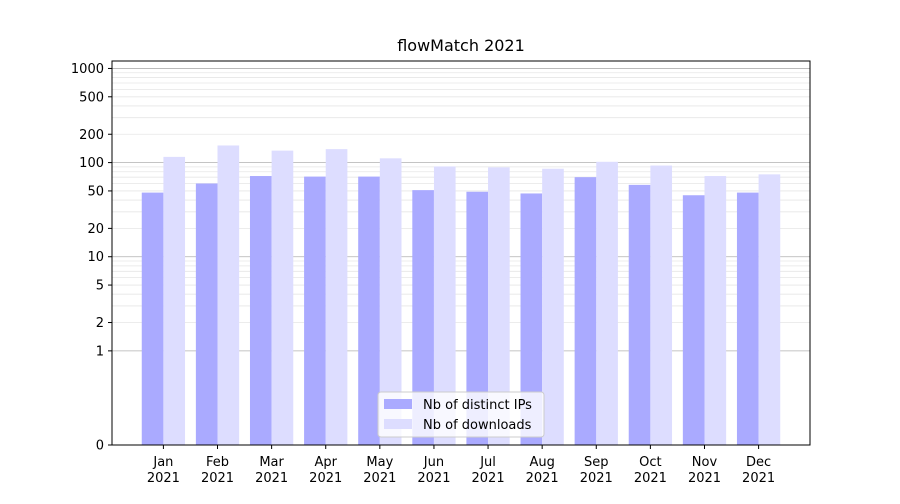 This screenshot has height=504, width=900. I want to click on x-tick-label: Dec 2021, so click(758, 470).